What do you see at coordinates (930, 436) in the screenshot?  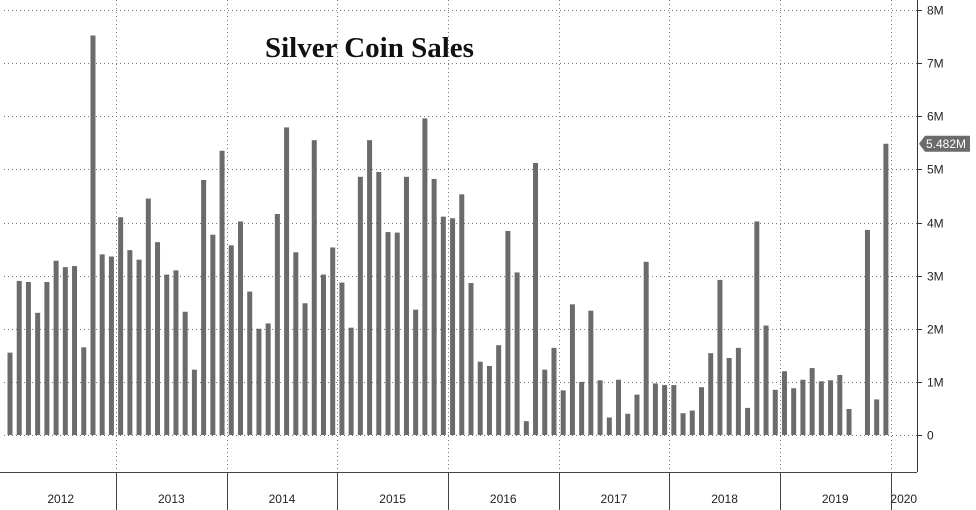 I see `y-tick-label: 0` at bounding box center [930, 436].